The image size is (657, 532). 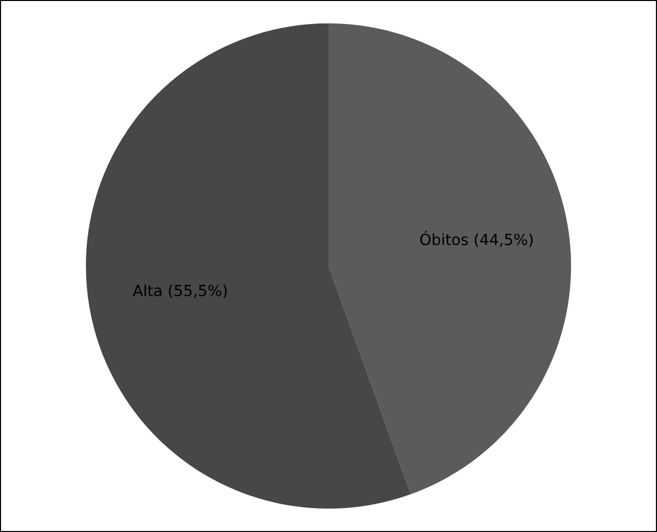 What do you see at coordinates (476, 239) in the screenshot?
I see `slice-label: Óbitos (44,5%)` at bounding box center [476, 239].